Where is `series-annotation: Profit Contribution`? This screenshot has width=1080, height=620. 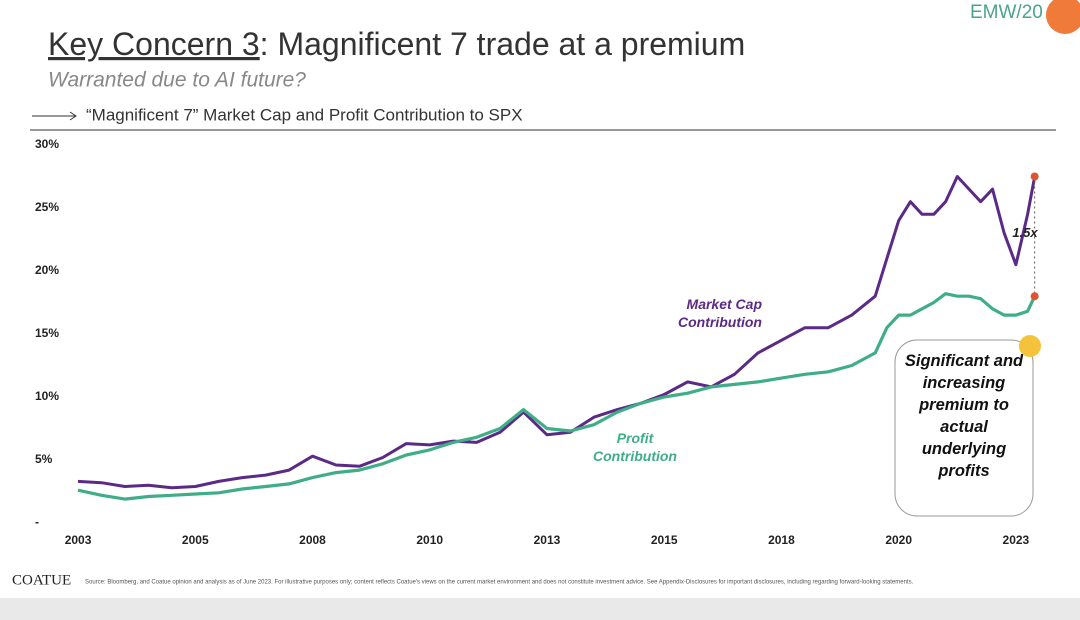
series-annotation: Profit Contribution is located at coordinates (635, 447).